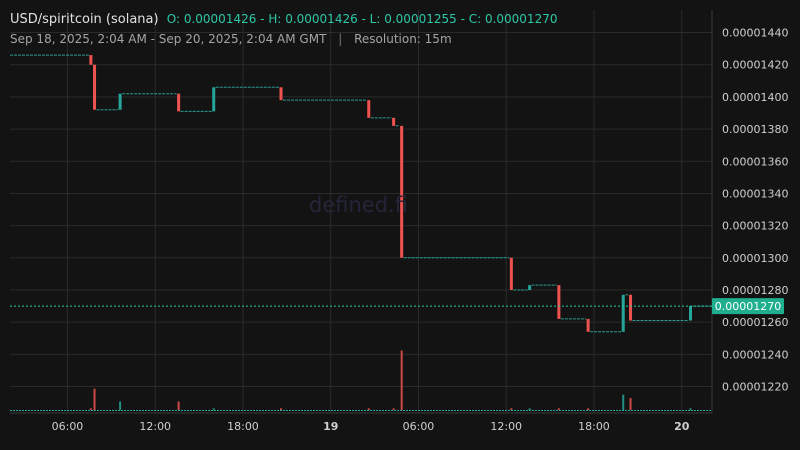 The image size is (800, 450). I want to click on y-tick-label: 0.00001220, so click(755, 387).